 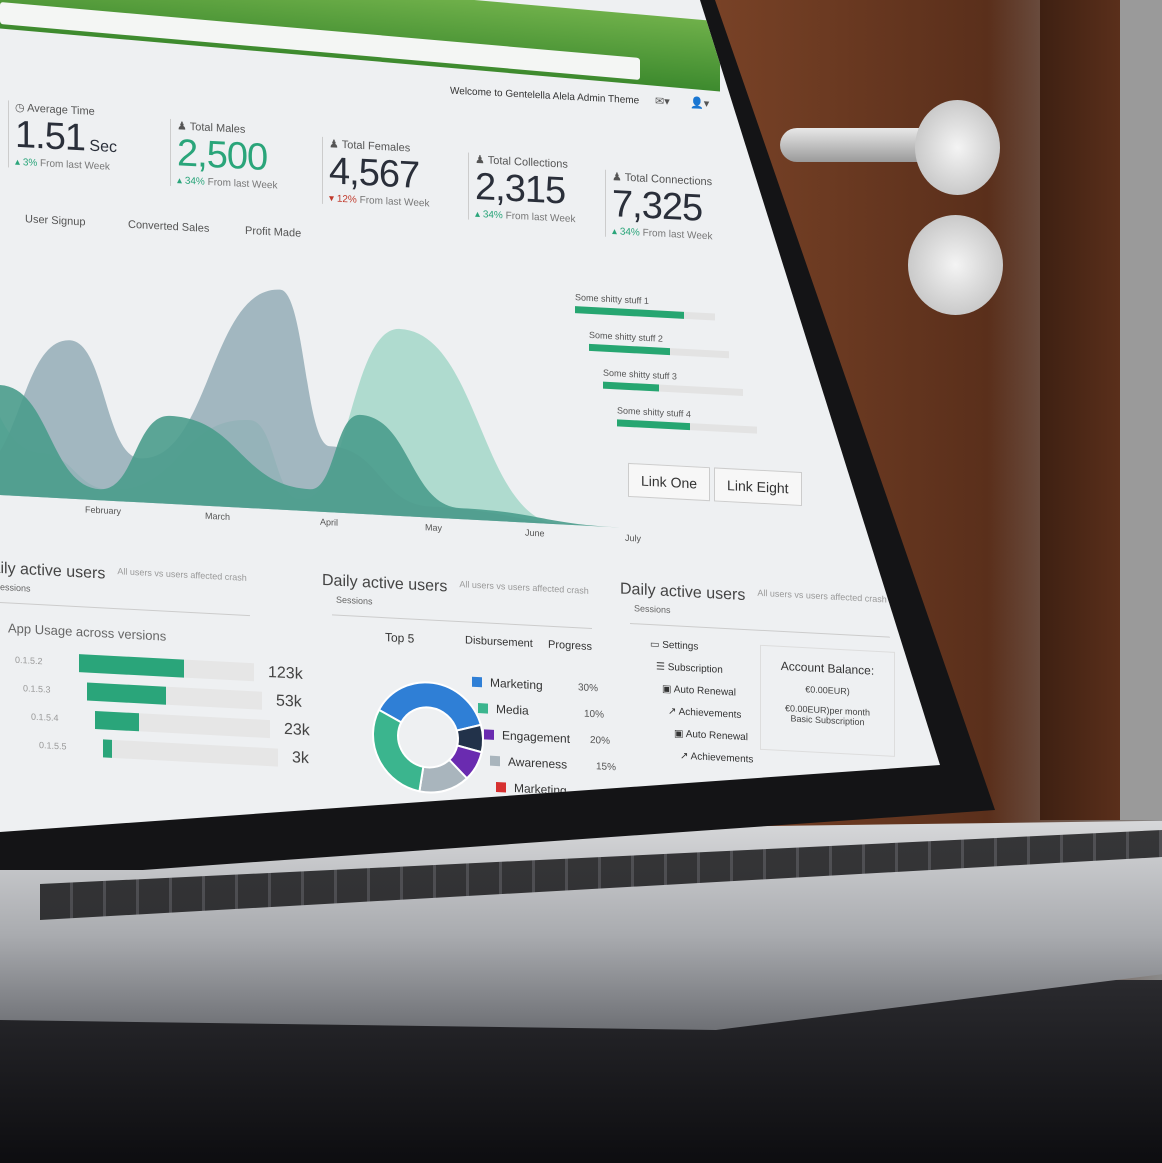 I want to click on usage-value: 53k, so click(x=289, y=701).